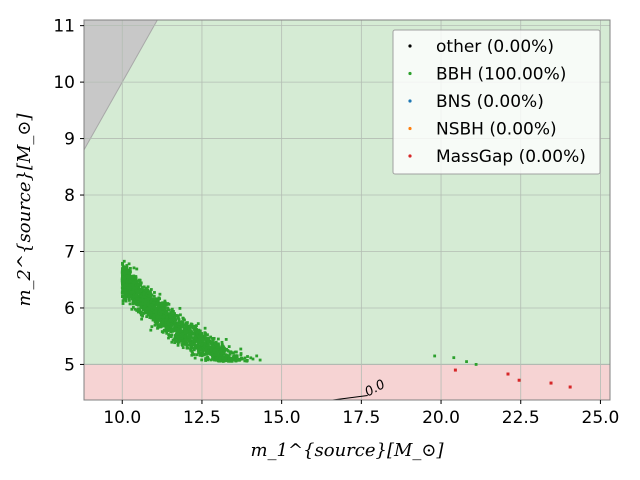 The height and width of the screenshot is (480, 640). What do you see at coordinates (69, 365) in the screenshot?
I see `y-tick-label: 5` at bounding box center [69, 365].